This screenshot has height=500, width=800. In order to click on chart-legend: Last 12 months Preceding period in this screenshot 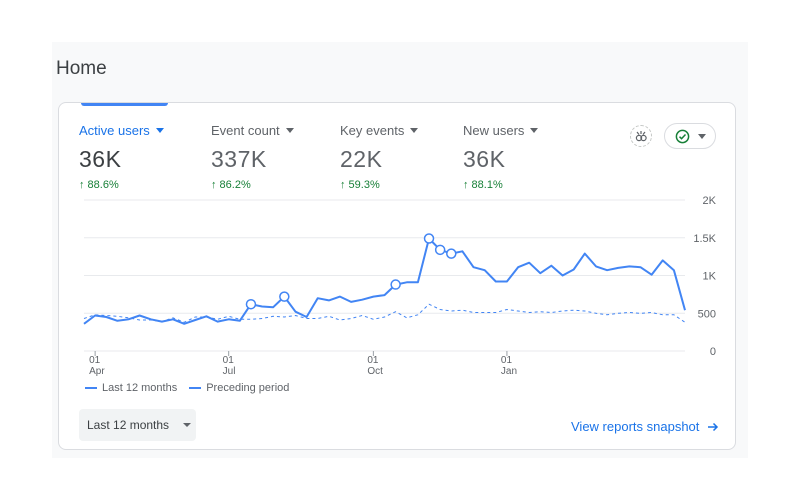, I will do `click(187, 388)`.